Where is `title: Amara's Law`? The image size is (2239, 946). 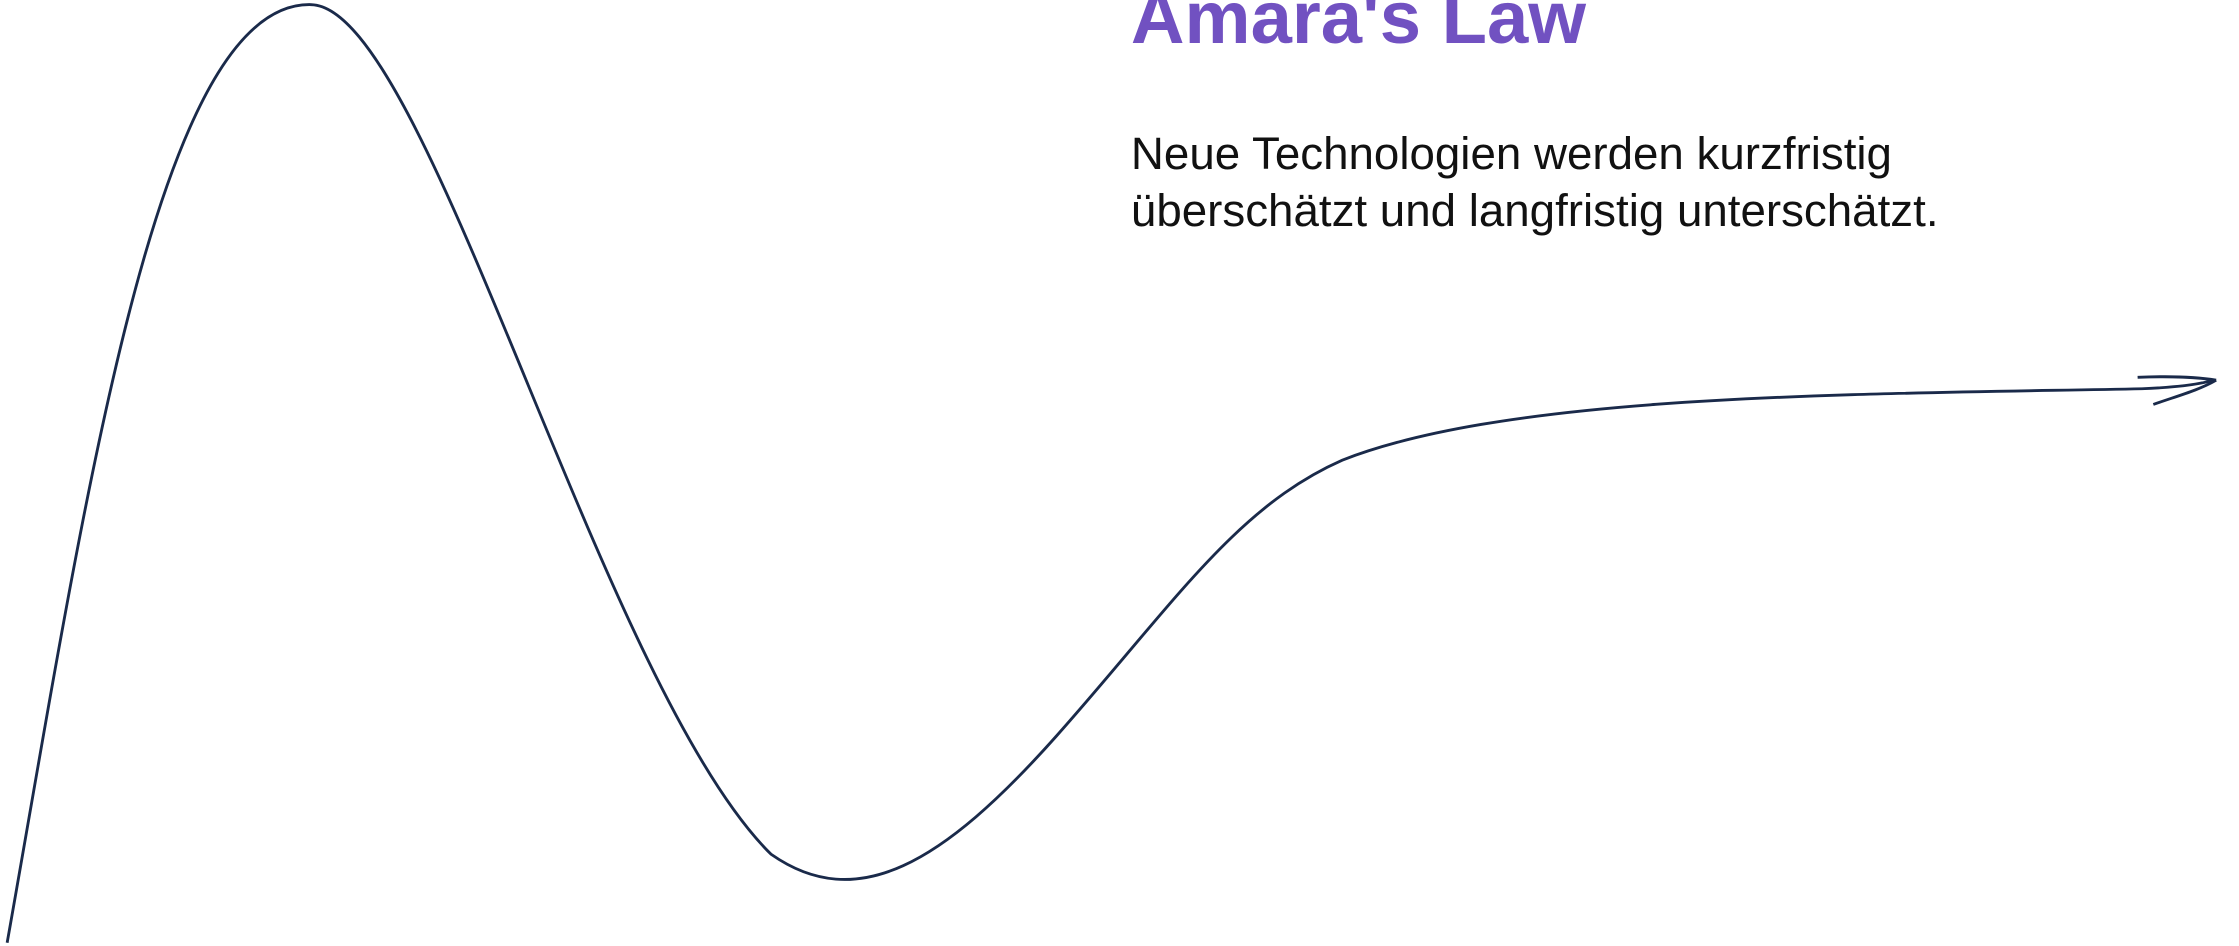
title: Amara's Law is located at coordinates (1358, 29).